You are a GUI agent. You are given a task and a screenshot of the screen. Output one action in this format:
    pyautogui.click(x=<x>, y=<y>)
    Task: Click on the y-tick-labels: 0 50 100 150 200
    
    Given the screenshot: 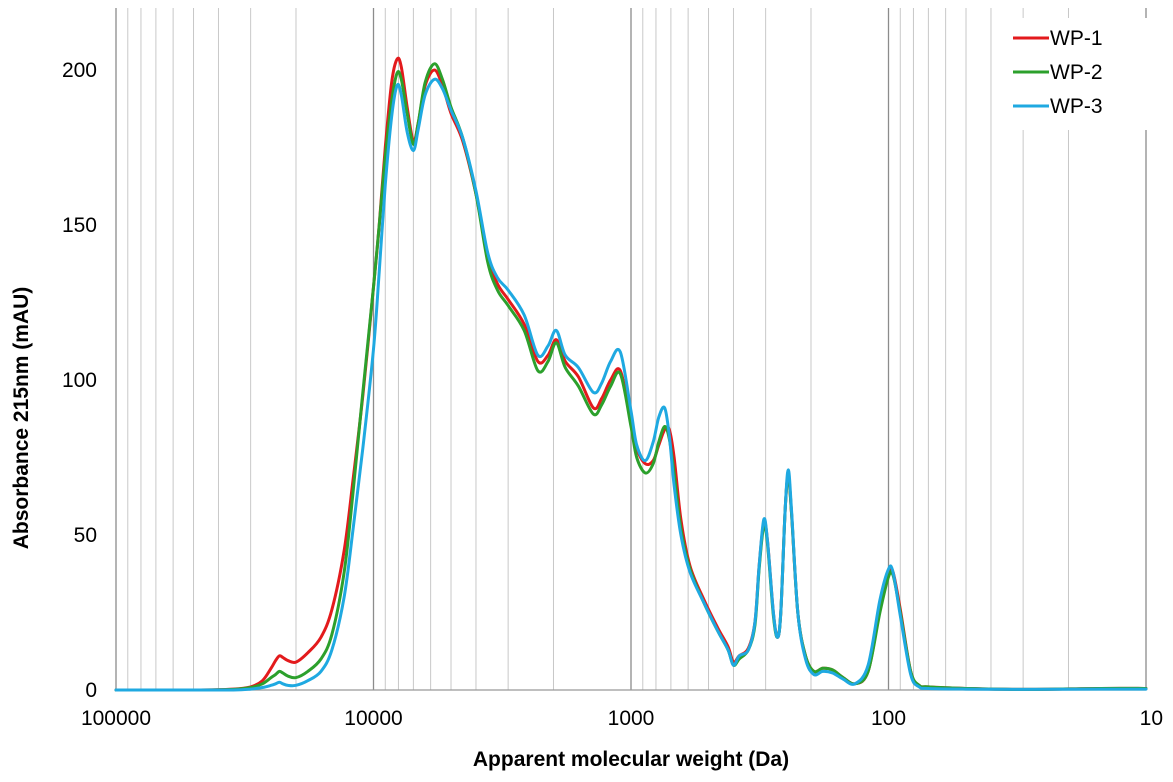 What is the action you would take?
    pyautogui.click(x=79, y=380)
    